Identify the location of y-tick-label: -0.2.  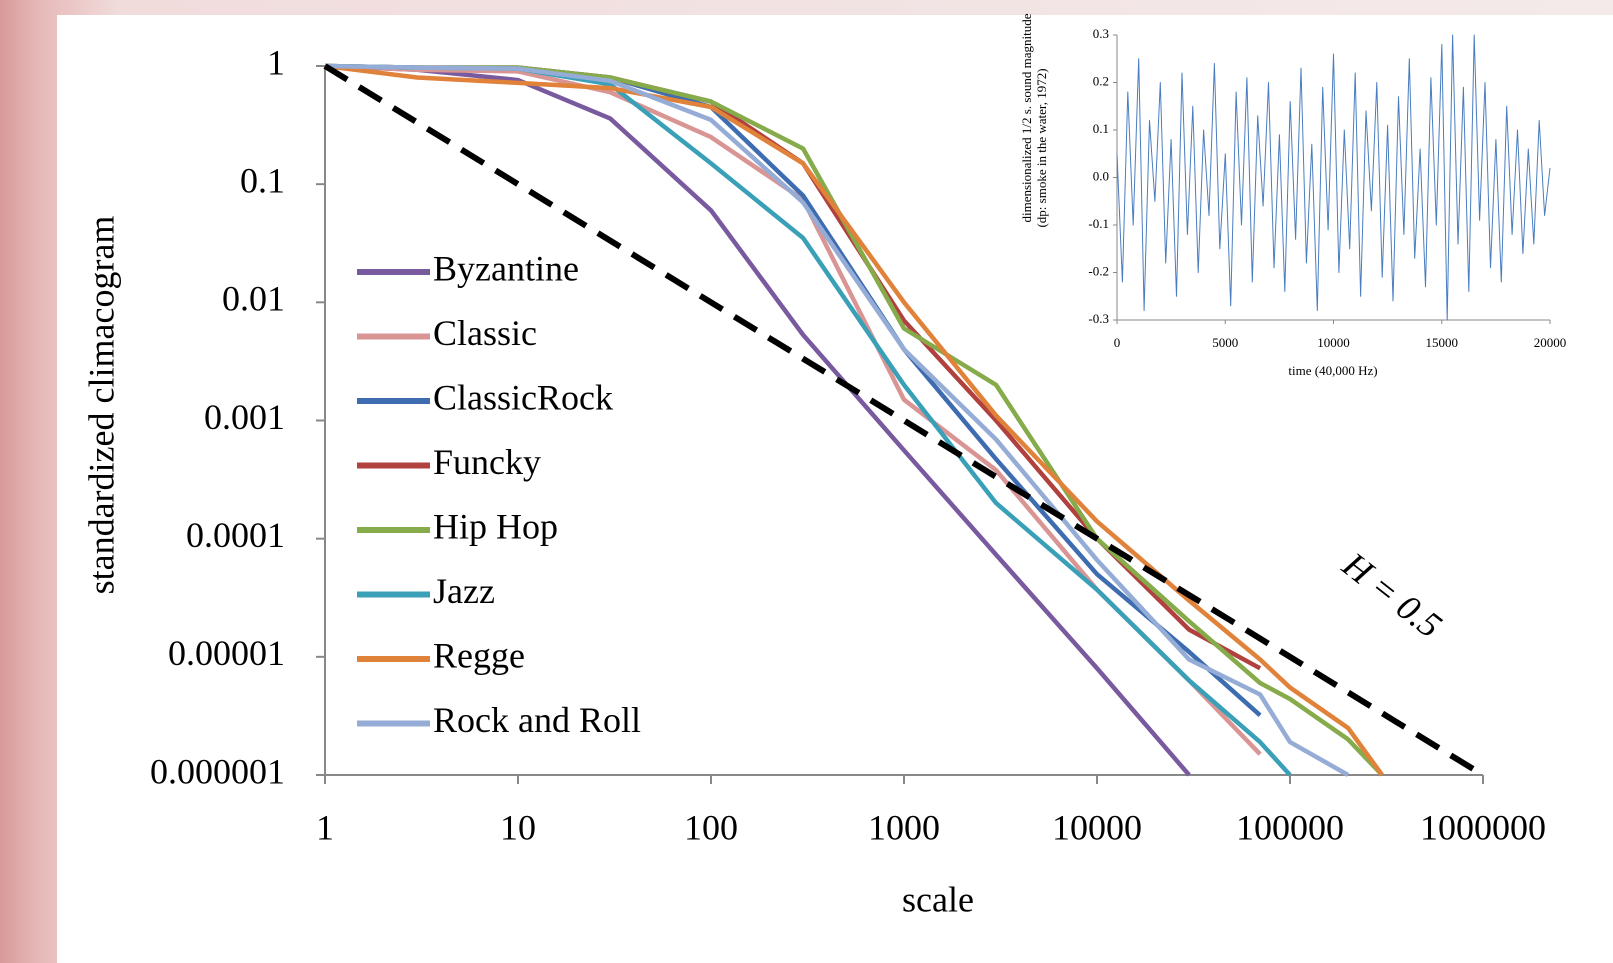
(1098, 270).